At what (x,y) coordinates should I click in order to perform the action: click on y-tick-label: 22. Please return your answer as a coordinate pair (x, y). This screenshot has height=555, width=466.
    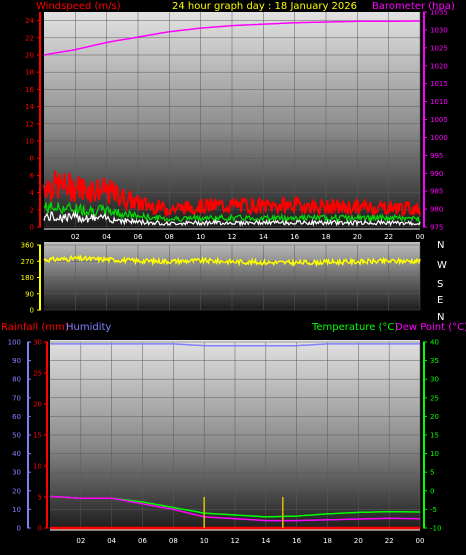
    Looking at the image, I should click on (29, 38).